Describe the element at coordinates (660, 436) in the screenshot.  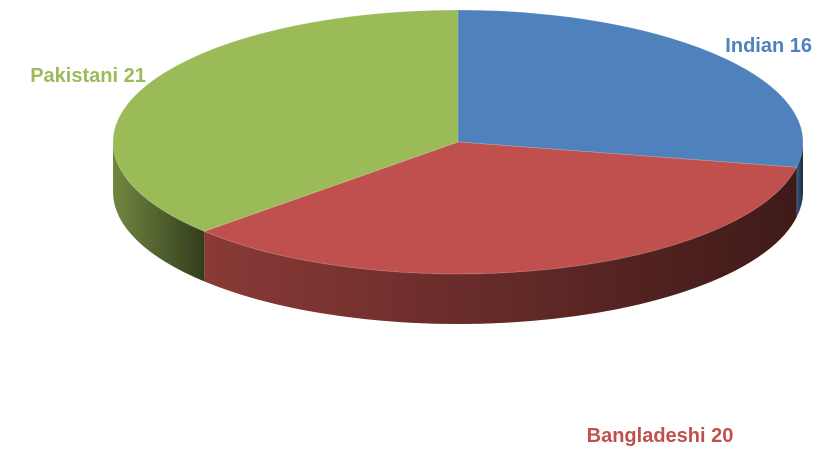
I see `data-label-bangladeshi: Bangladeshi 20` at that location.